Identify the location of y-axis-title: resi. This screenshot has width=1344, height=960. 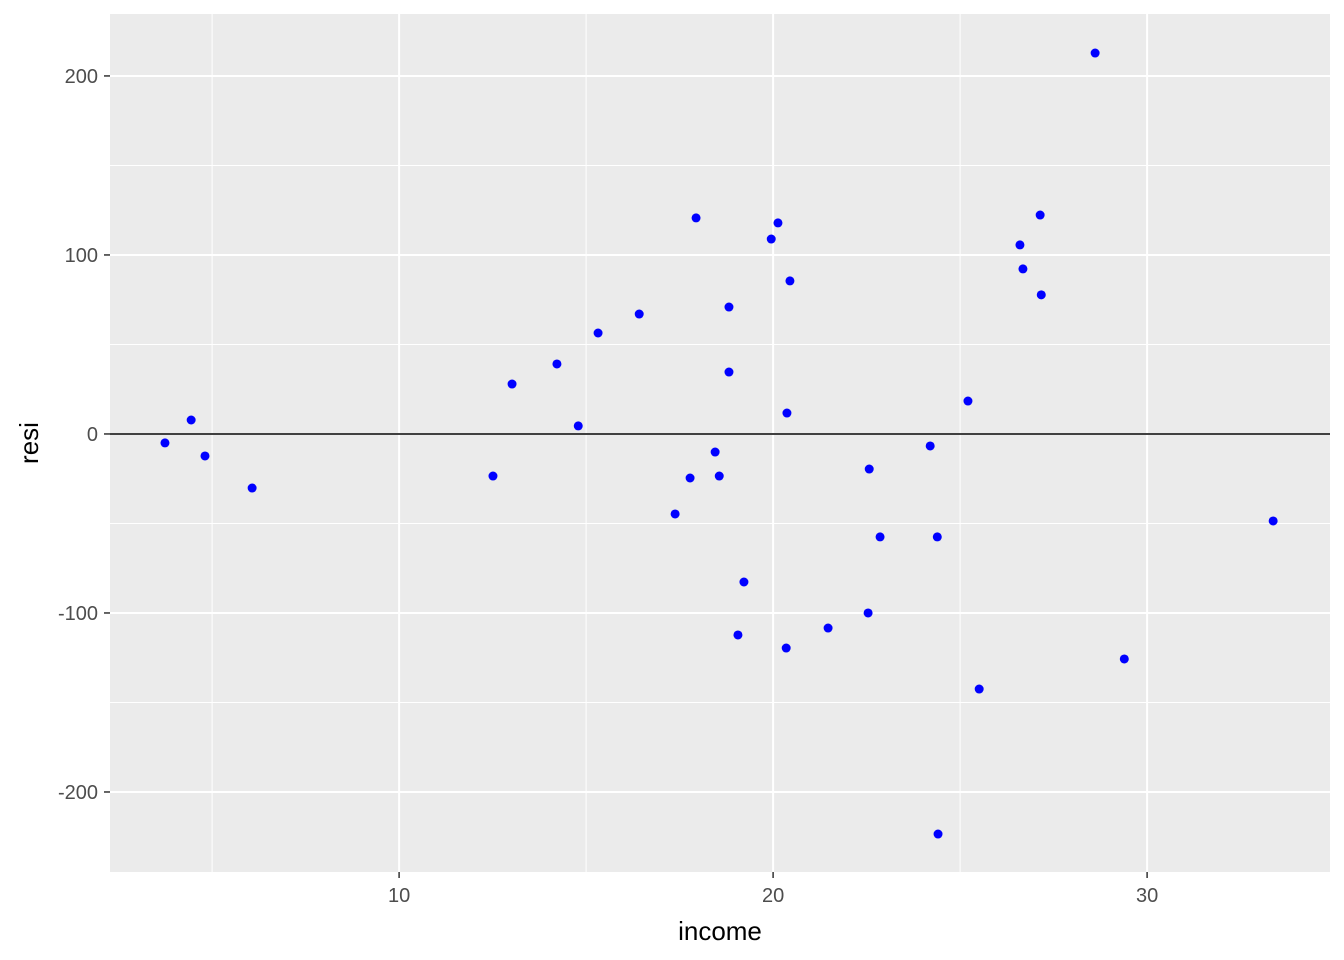
(29, 443).